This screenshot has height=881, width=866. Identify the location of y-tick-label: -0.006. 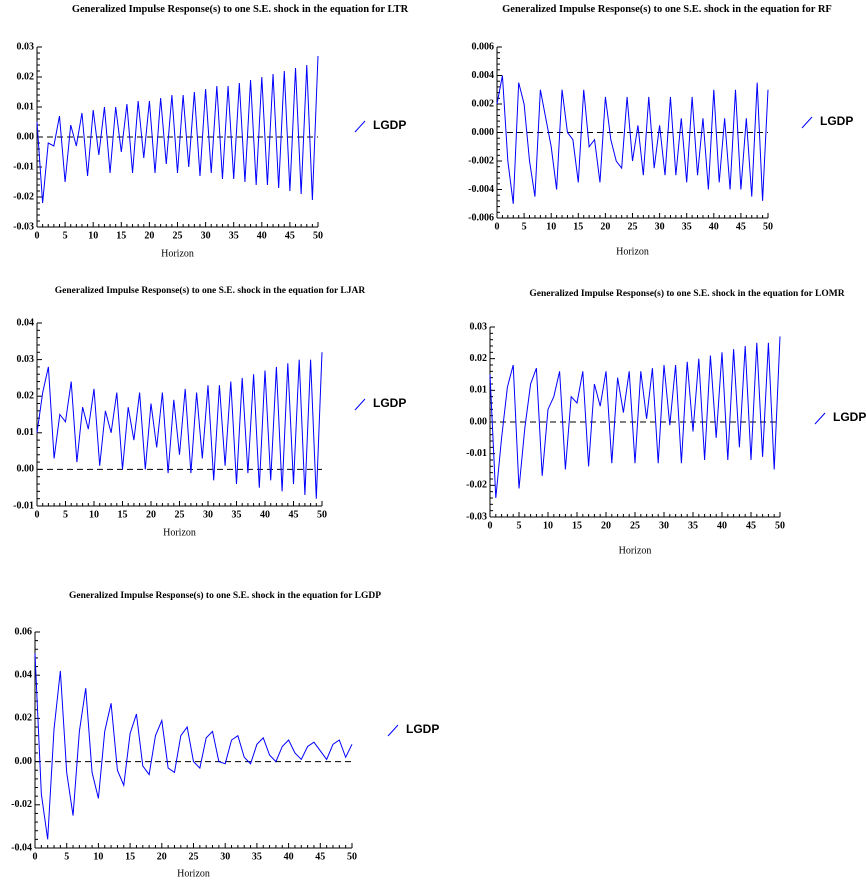
(481, 217).